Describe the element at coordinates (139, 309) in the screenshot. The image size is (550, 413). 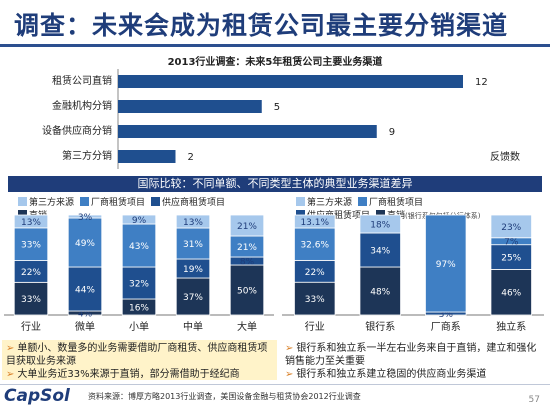
I see `segment-label: 16%` at that location.